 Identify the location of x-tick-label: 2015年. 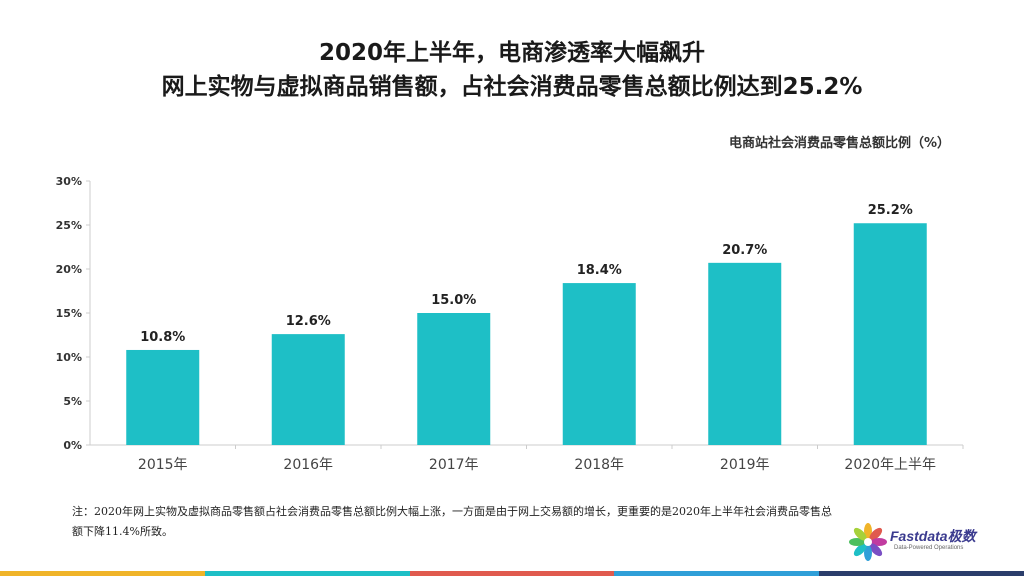
(163, 465).